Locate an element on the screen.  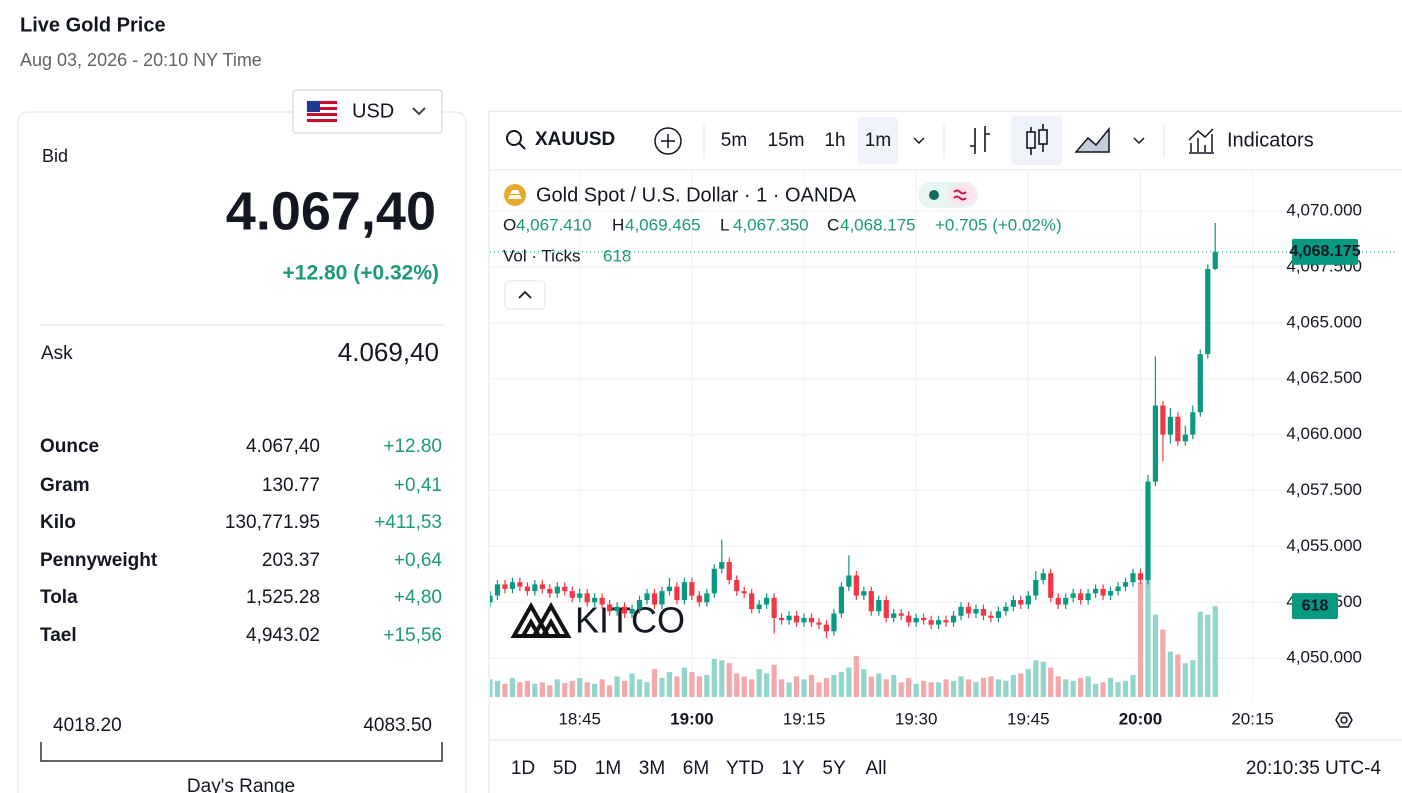
interval-menu is located at coordinates (919, 141).